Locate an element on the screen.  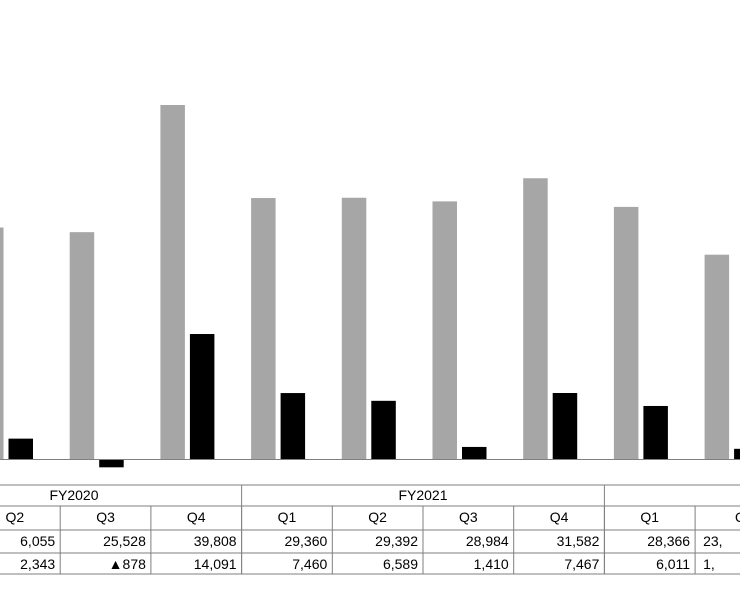
group-label-2: FY2021 is located at coordinates (422, 495).